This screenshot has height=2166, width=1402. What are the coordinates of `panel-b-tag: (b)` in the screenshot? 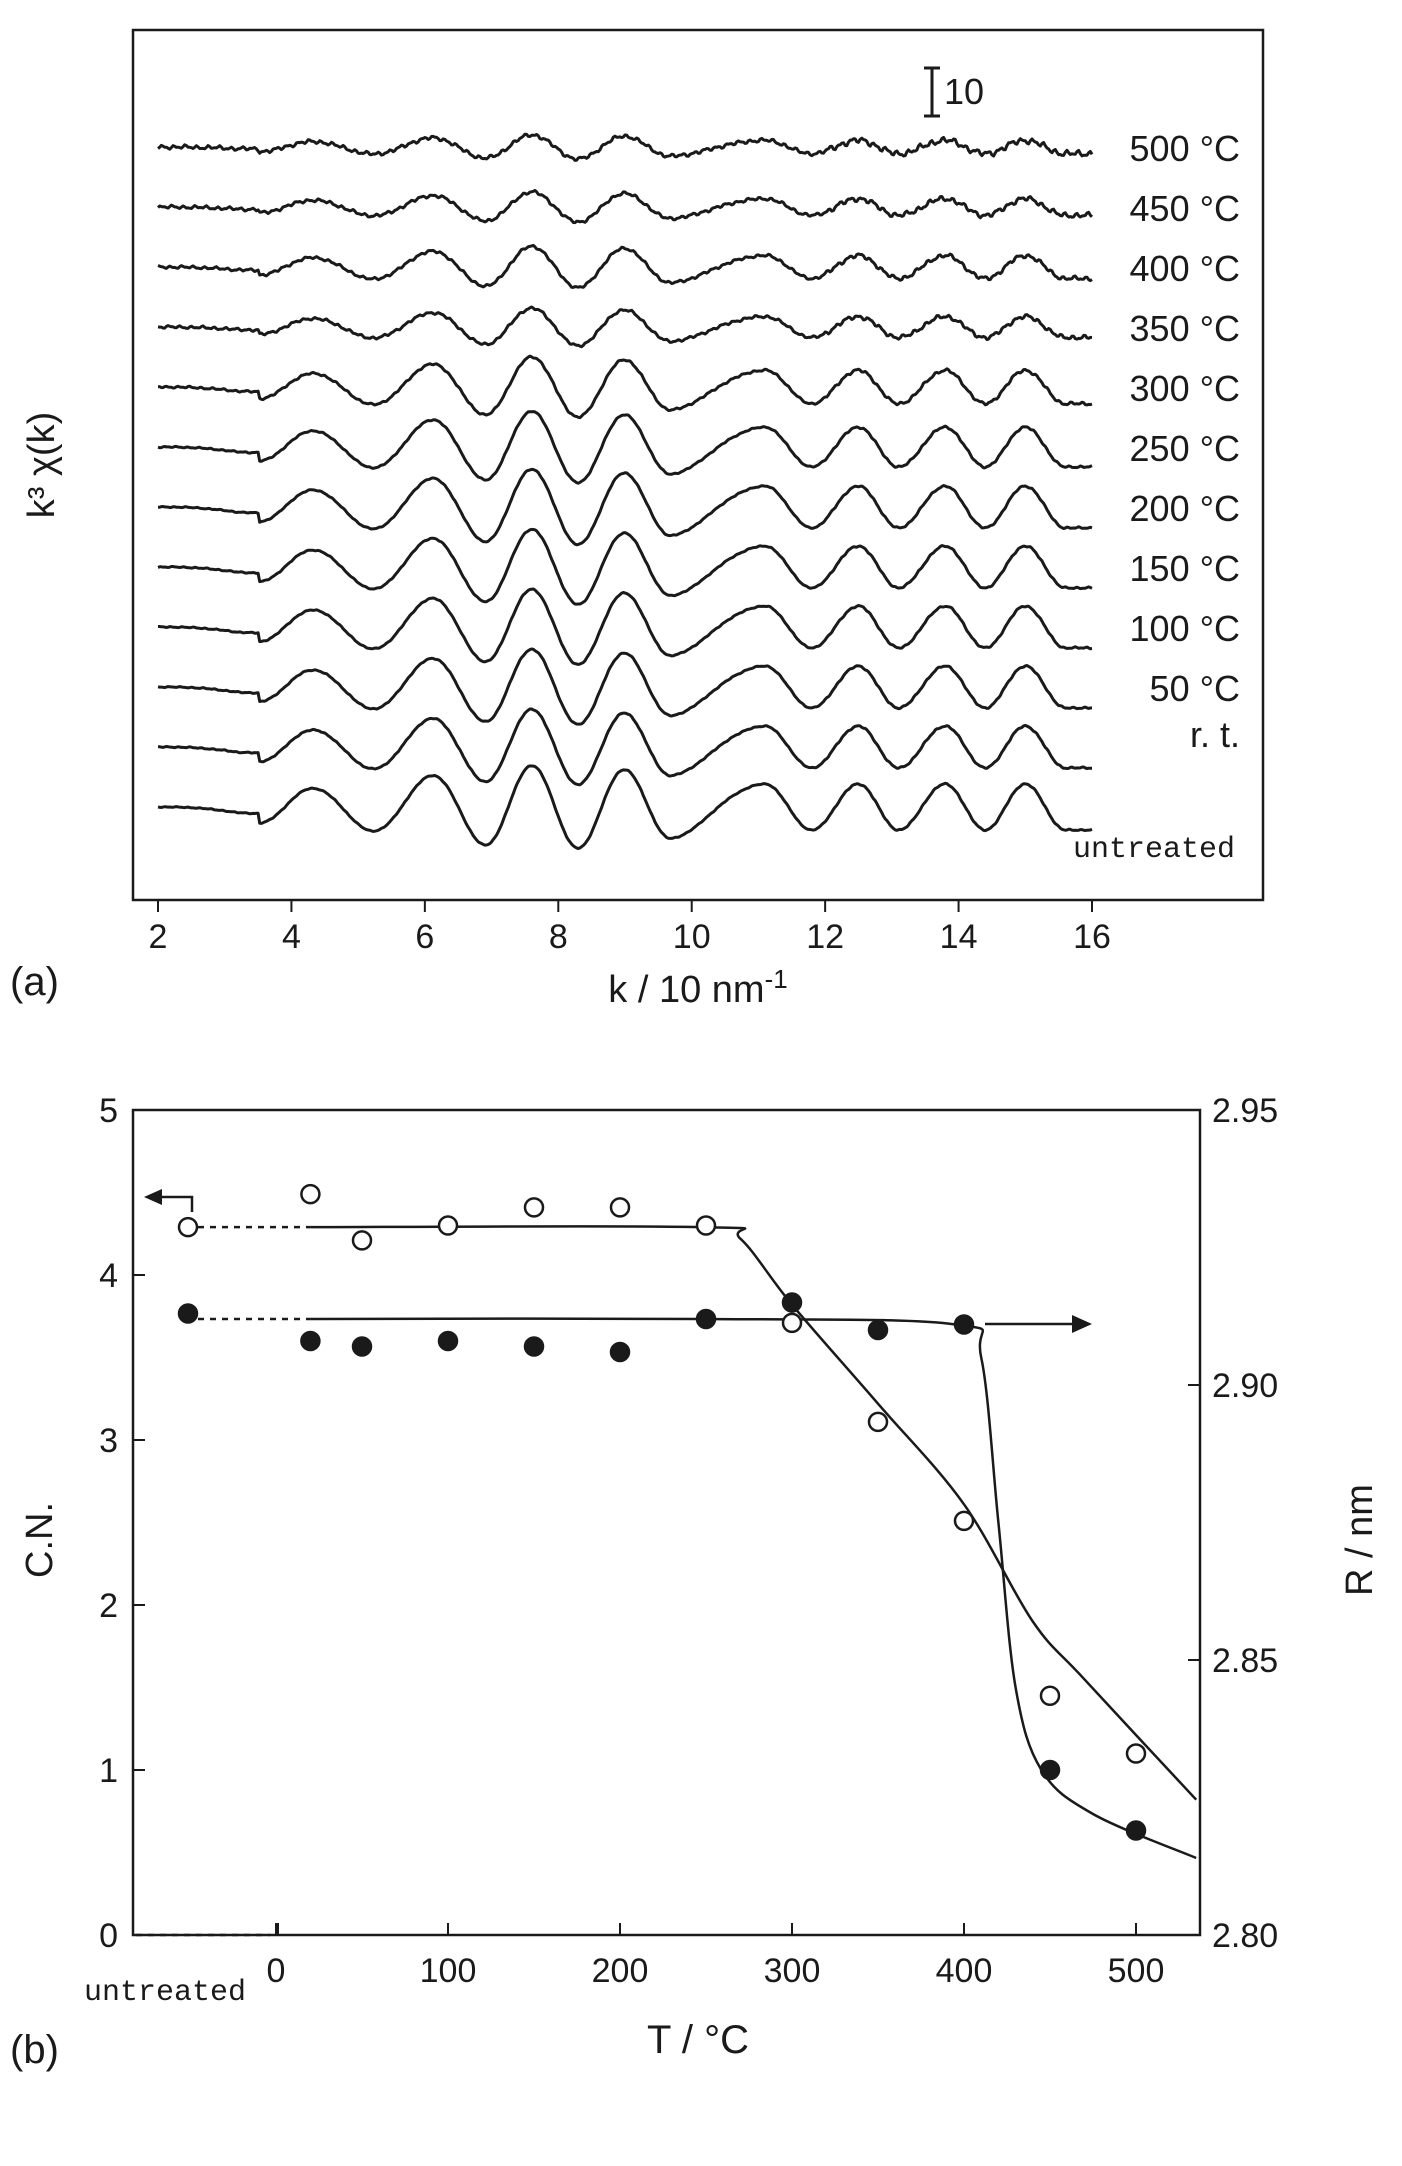 It's located at (34, 2050).